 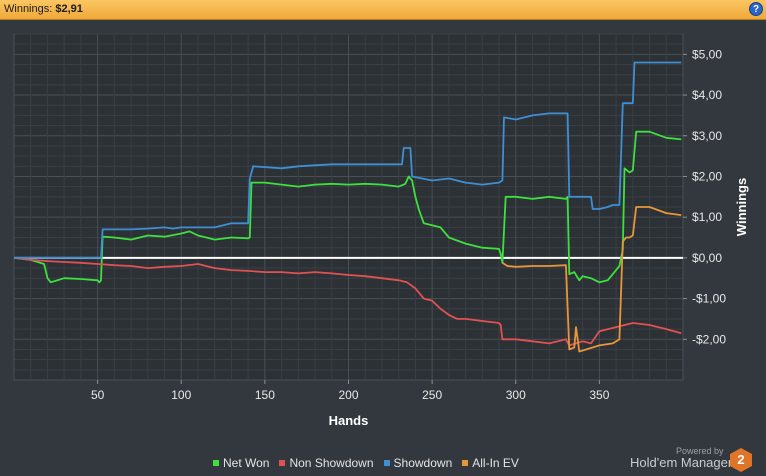 What do you see at coordinates (432, 395) in the screenshot?
I see `x-tick-label: 250` at bounding box center [432, 395].